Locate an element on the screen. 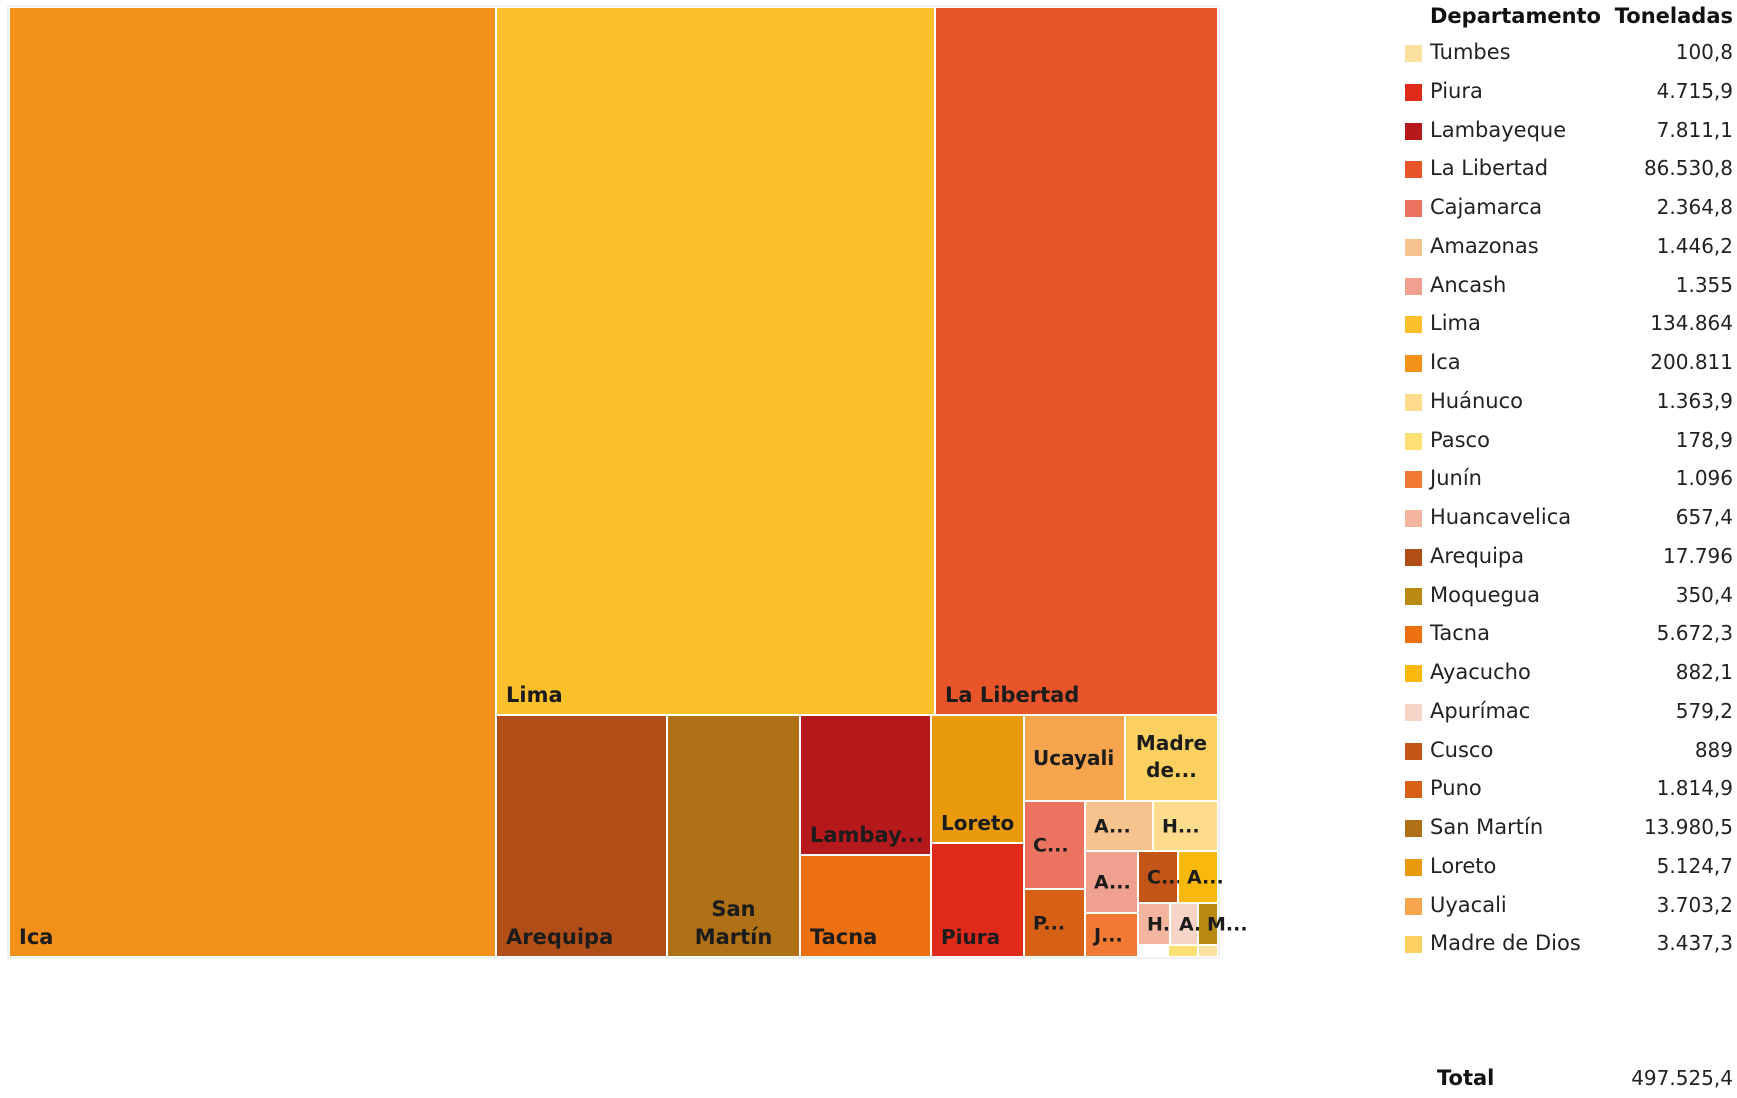  legend-row-loreto: Loreto 5.124,7 is located at coordinates (1565, 867).